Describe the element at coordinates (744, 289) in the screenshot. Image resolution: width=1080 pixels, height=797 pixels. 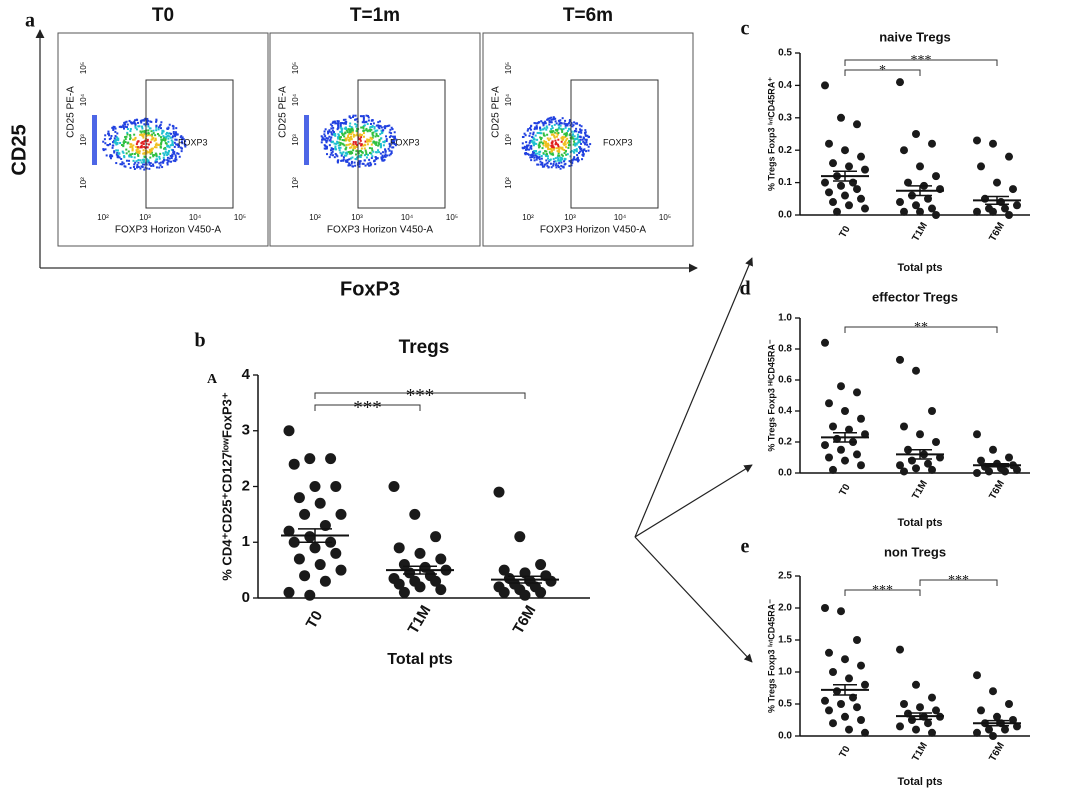
I see `panel-label: d` at that location.